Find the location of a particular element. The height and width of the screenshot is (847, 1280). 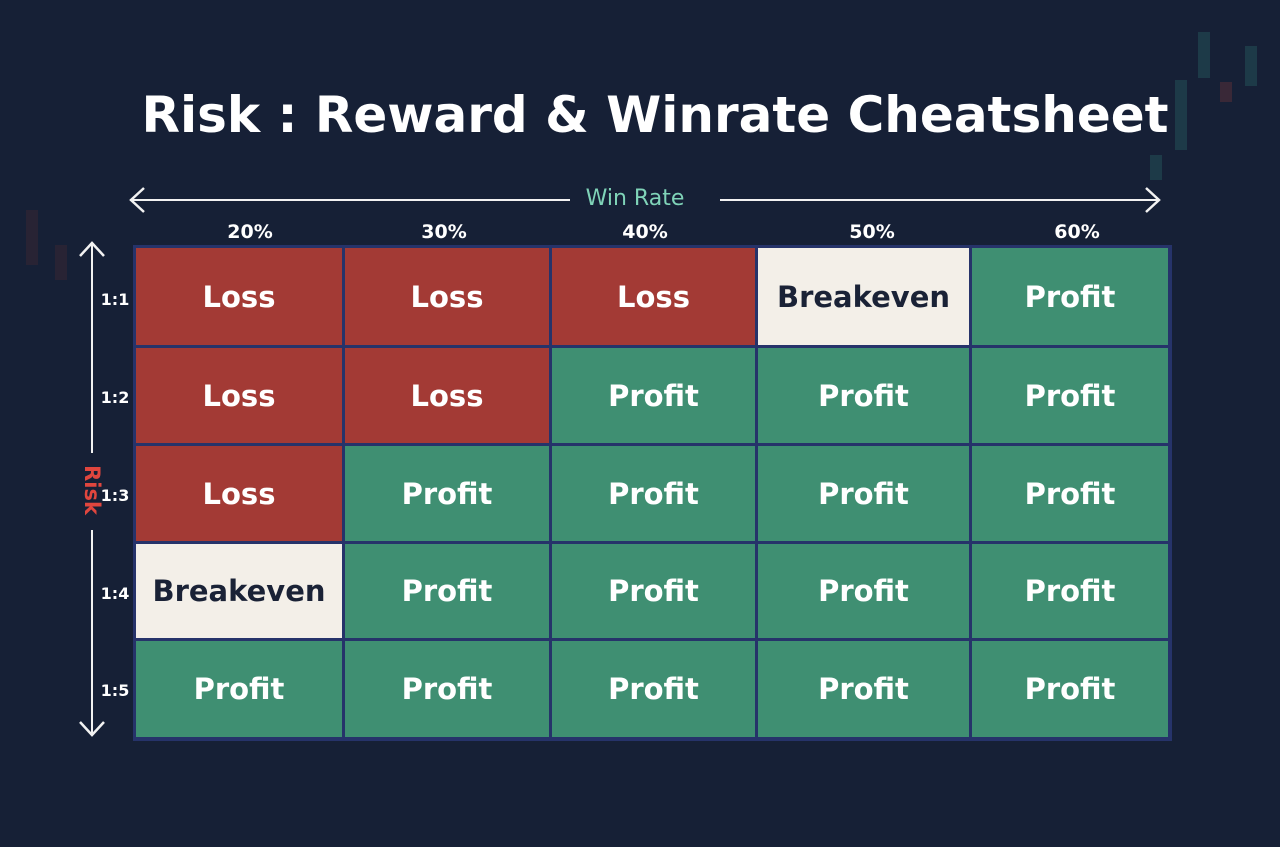

row-header: 1:1 is located at coordinates (115, 299).